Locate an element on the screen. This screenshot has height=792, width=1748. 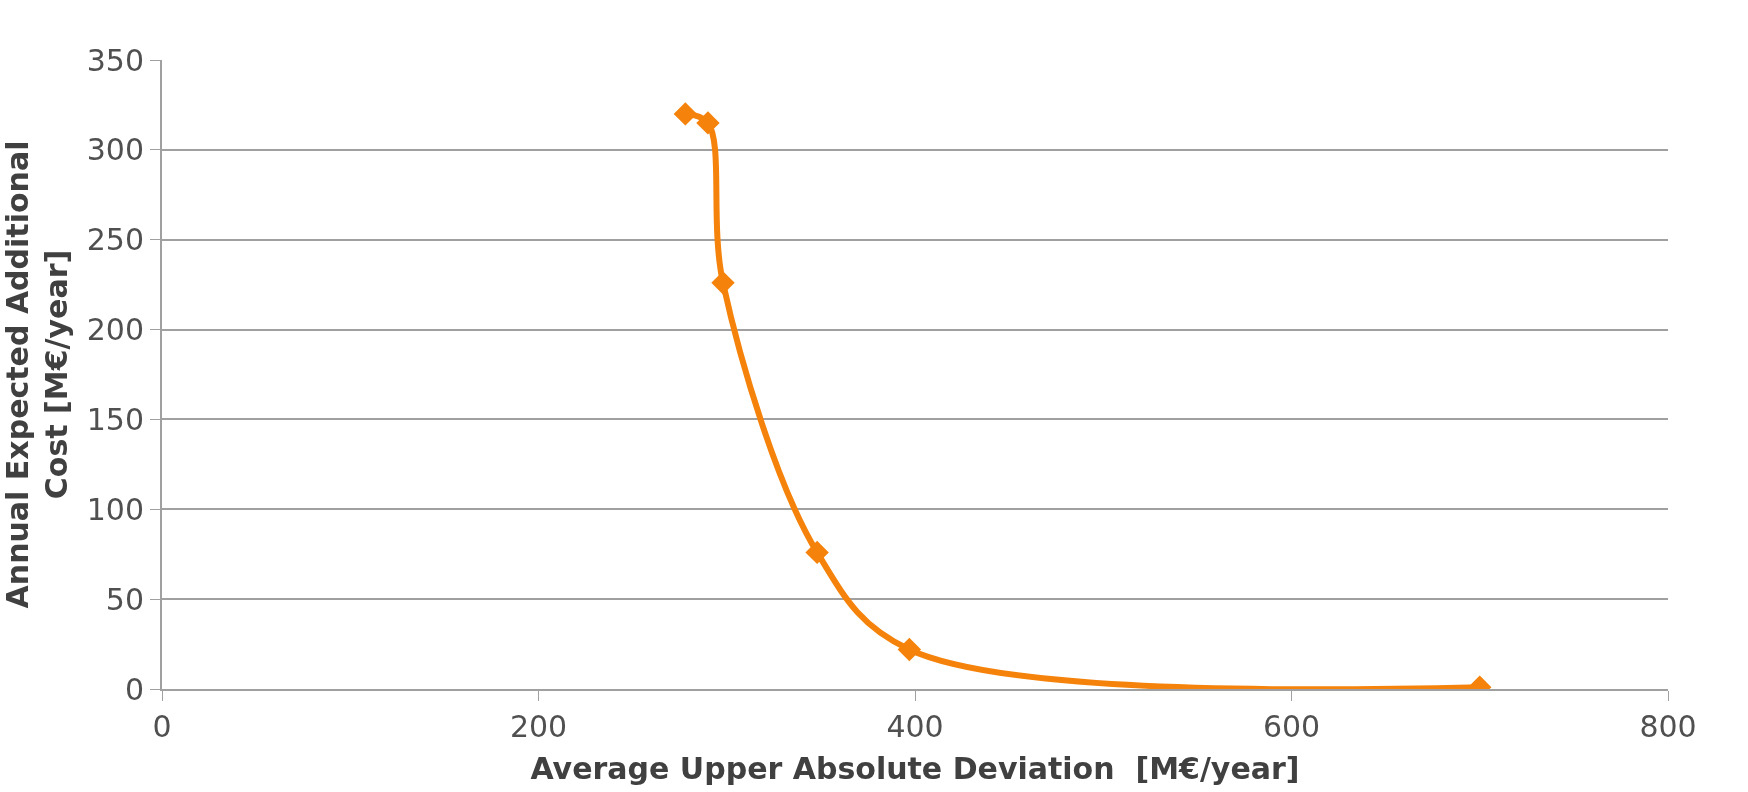
x-tick-label: 200 is located at coordinates (538, 726).